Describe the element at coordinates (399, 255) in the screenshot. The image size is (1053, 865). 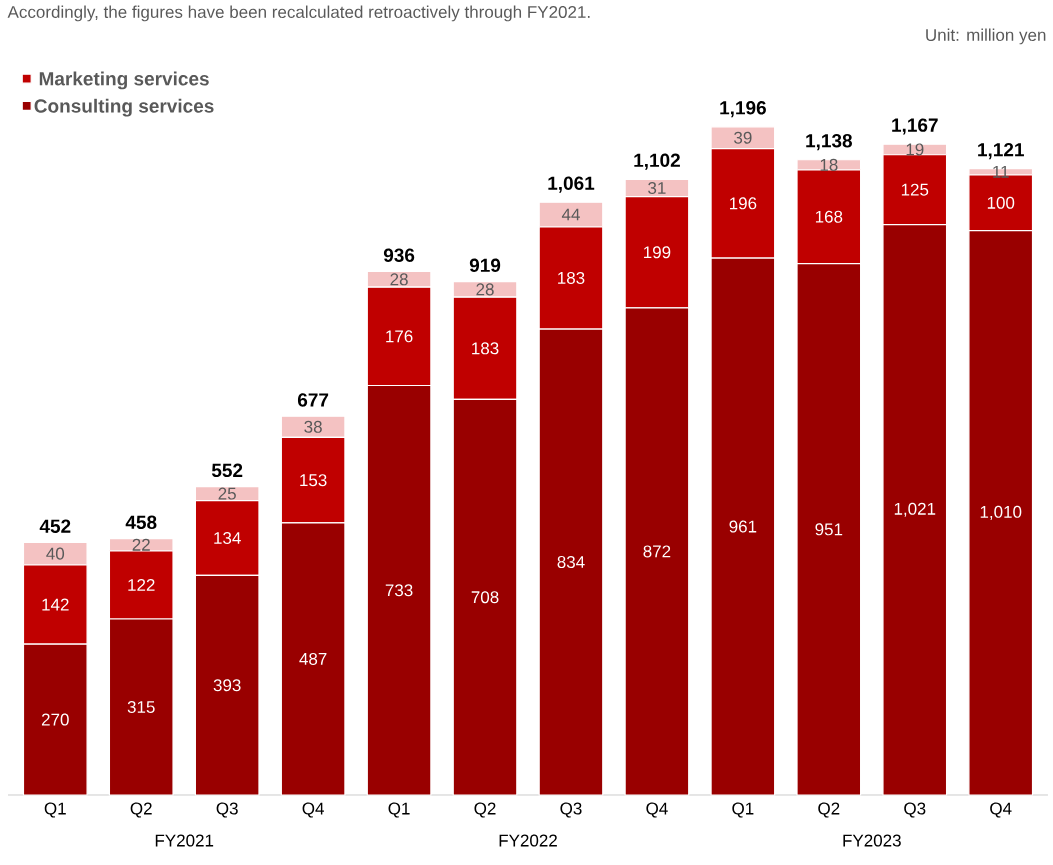
I see `total-label: 936` at that location.